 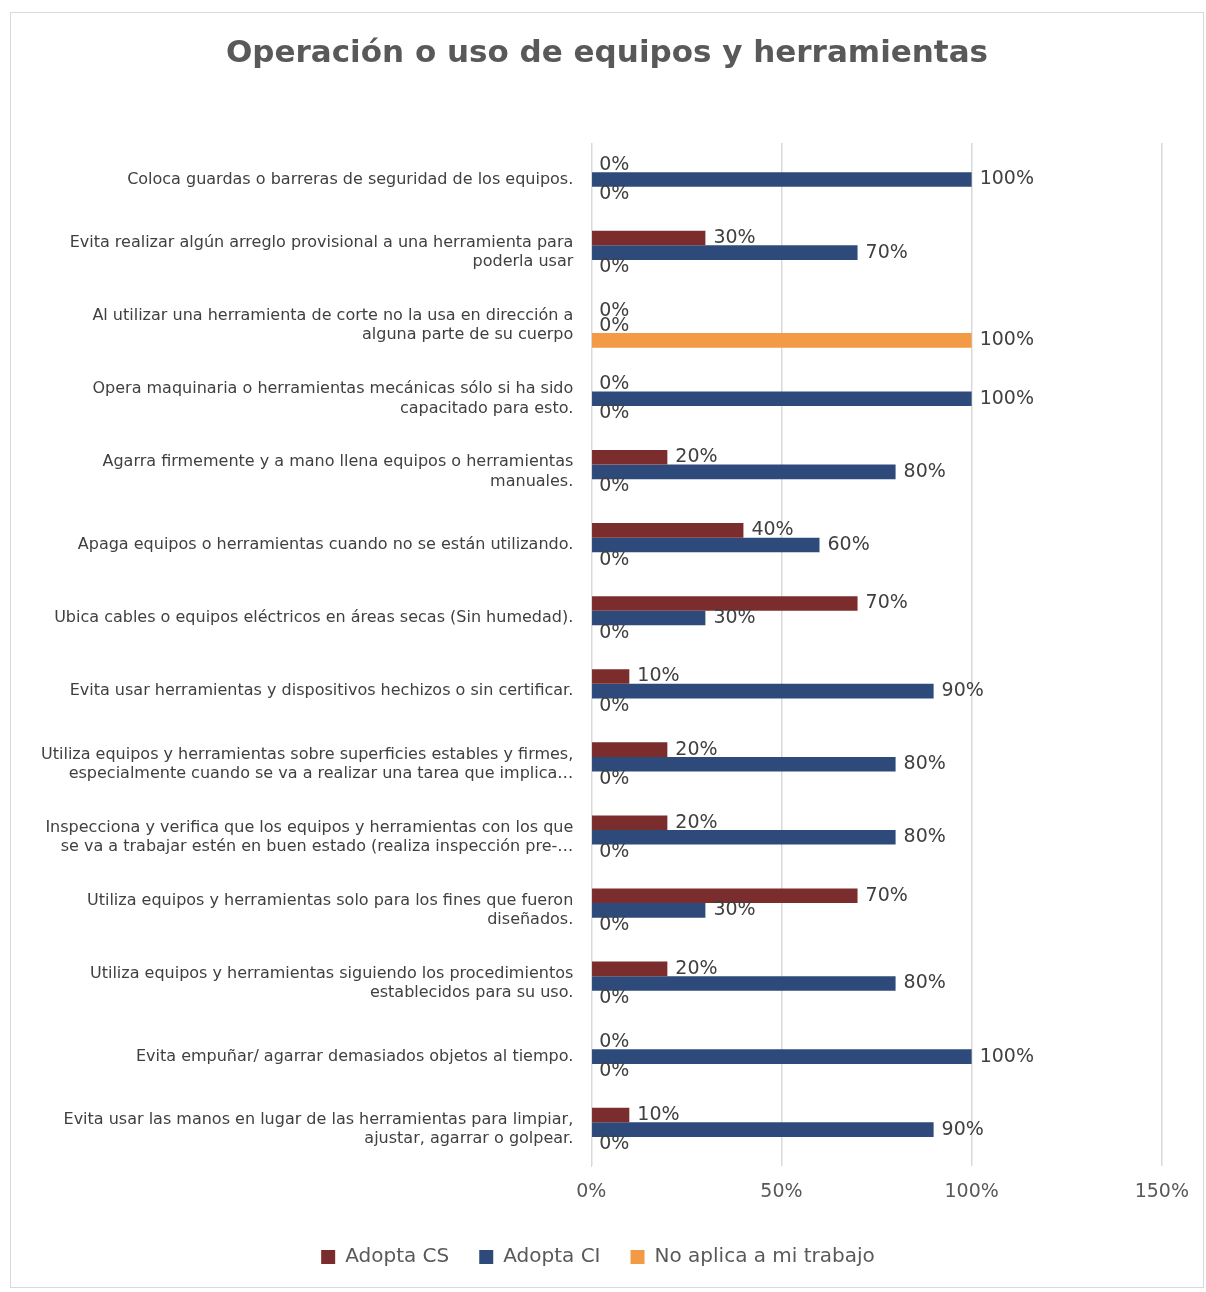 What do you see at coordinates (354, 1055) in the screenshot?
I see `y-tick-label: Evita empuñar/ agarrar demasiados objetos al tiempo.` at bounding box center [354, 1055].